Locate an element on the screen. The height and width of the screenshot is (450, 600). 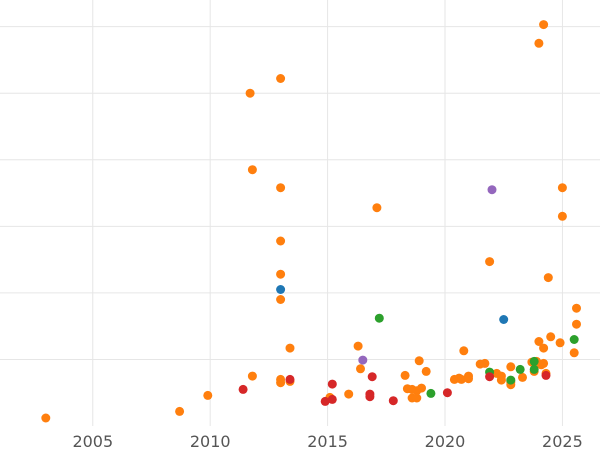
x-axis-tick-labels: 2005 2010 2015 2020 2025 is located at coordinates (327, 441).